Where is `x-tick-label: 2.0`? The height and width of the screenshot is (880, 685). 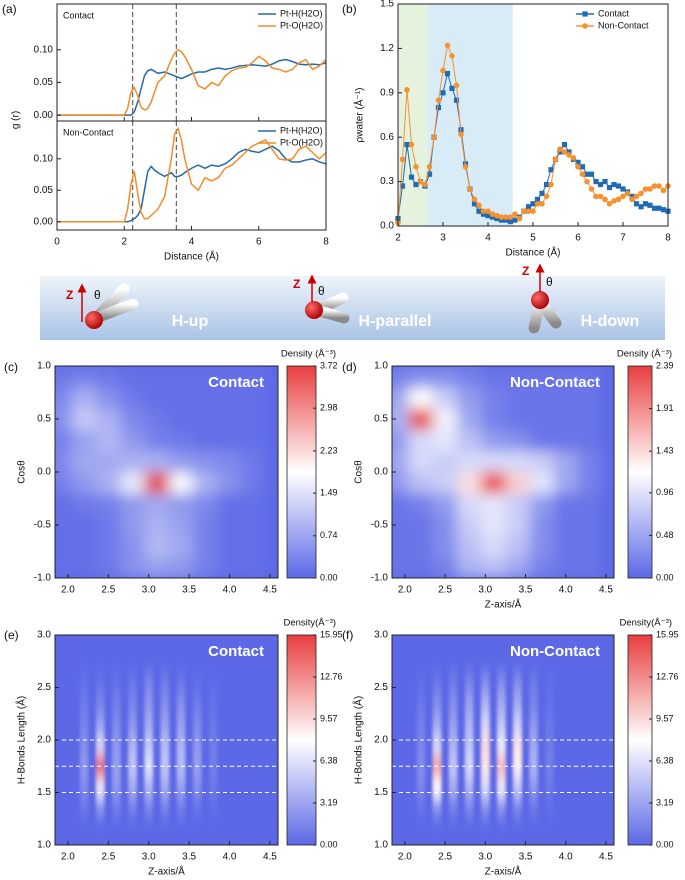
x-tick-label: 2.0 is located at coordinates (405, 590).